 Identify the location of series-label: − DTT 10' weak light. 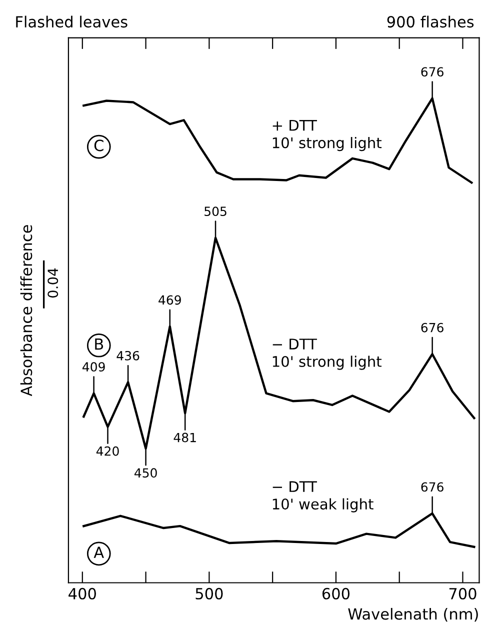
(323, 496).